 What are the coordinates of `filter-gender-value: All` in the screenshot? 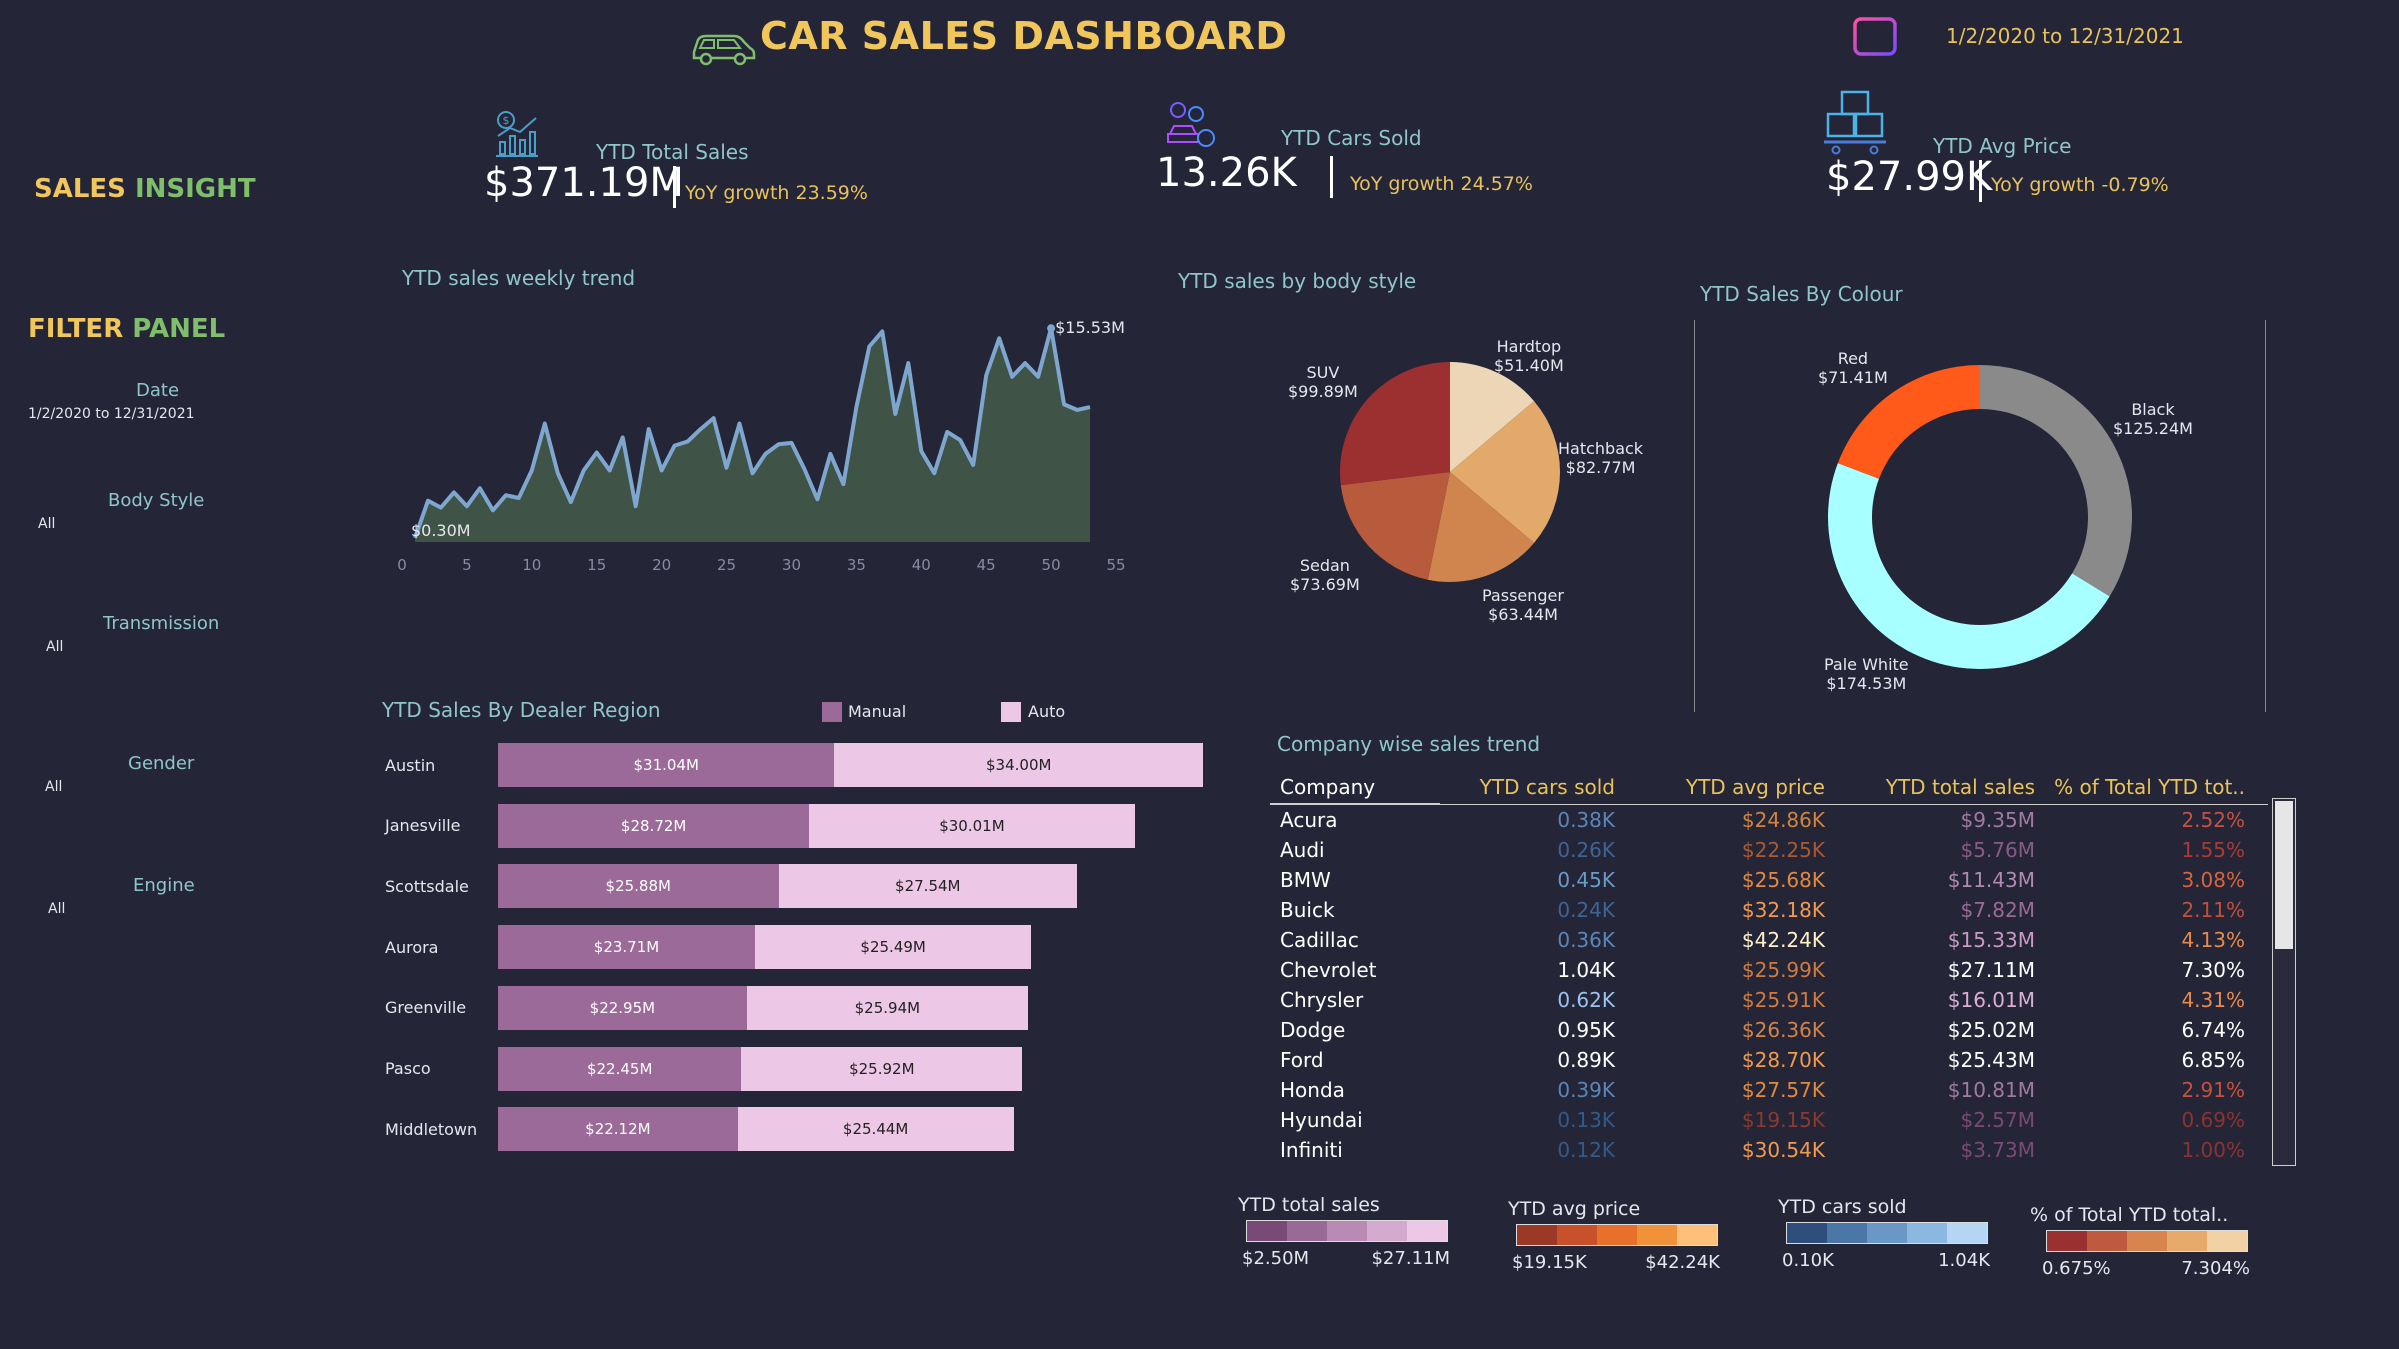 It's located at (54, 787).